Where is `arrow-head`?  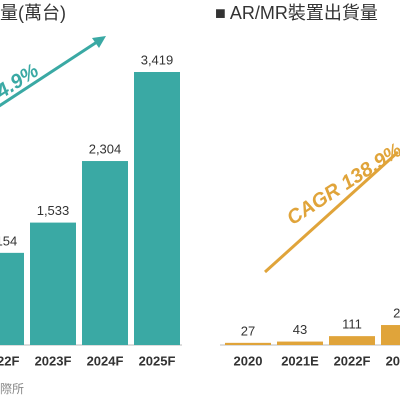
arrow-head is located at coordinates (99, 42).